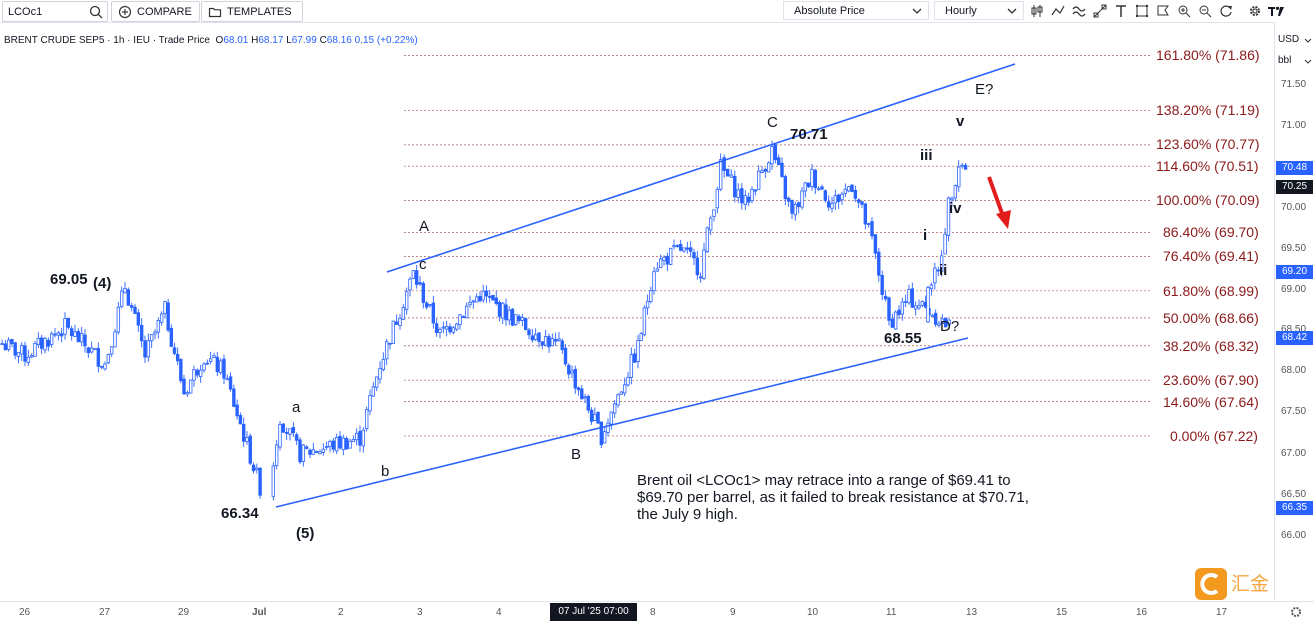 This screenshot has height=625, width=1314. What do you see at coordinates (1208, 110) in the screenshot?
I see `fib-label-138: 138.20% (71.19)` at bounding box center [1208, 110].